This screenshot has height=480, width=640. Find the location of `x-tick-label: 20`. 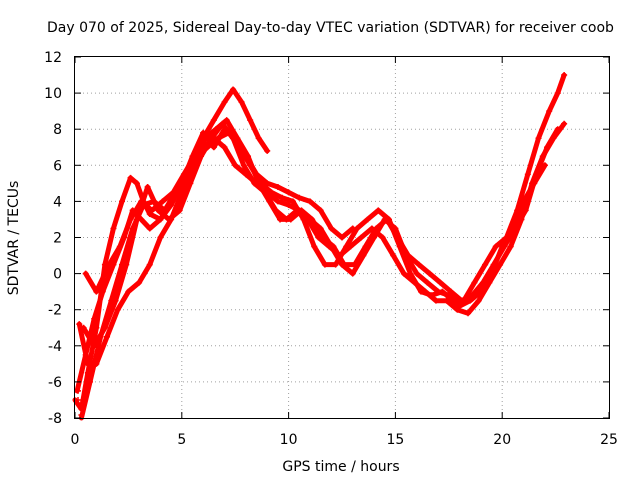

x-tick-label: 20 is located at coordinates (502, 440).